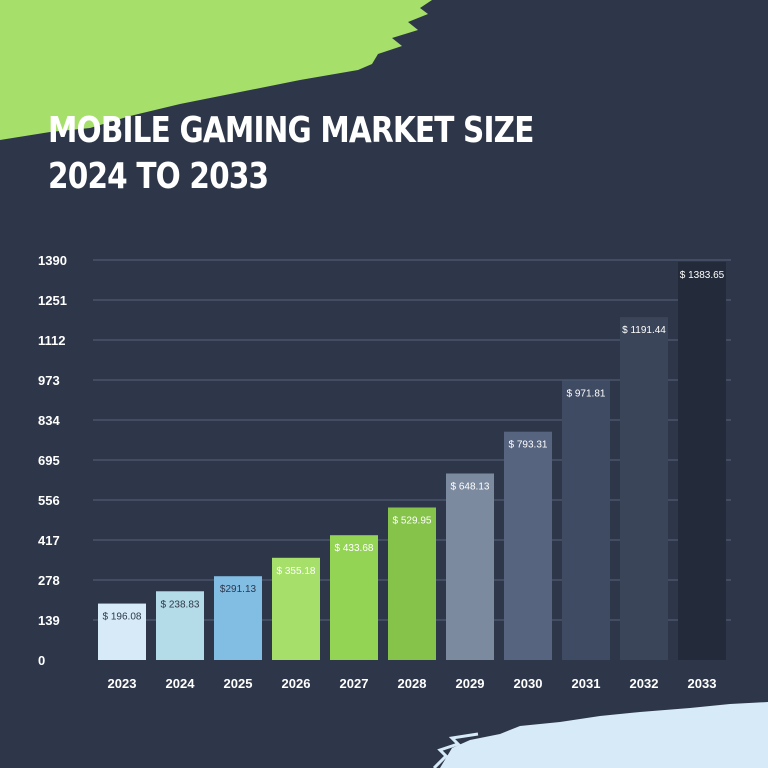  What do you see at coordinates (644, 683) in the screenshot?
I see `x-tick-label: 2032` at bounding box center [644, 683].